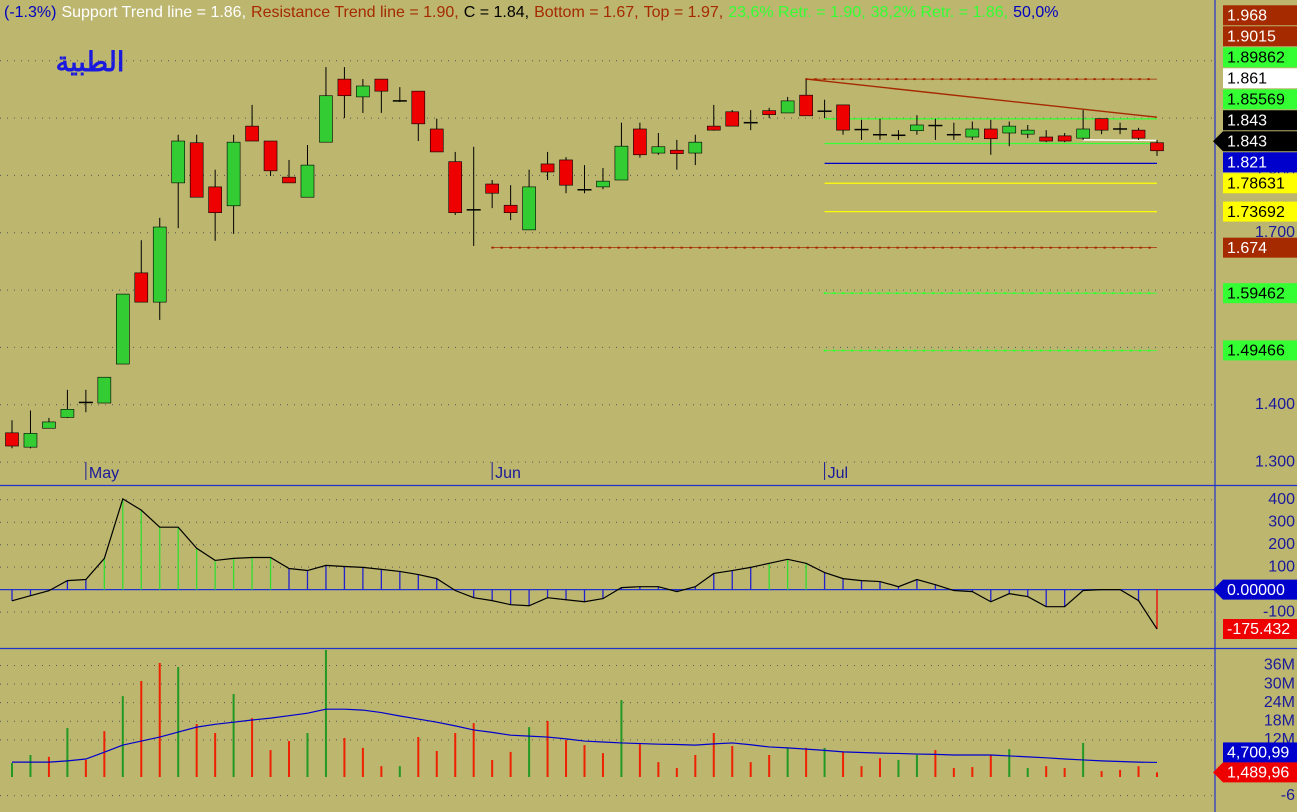 Image resolution: width=1297 pixels, height=812 pixels. I want to click on value-label-text: 1.89862, so click(1256, 57).